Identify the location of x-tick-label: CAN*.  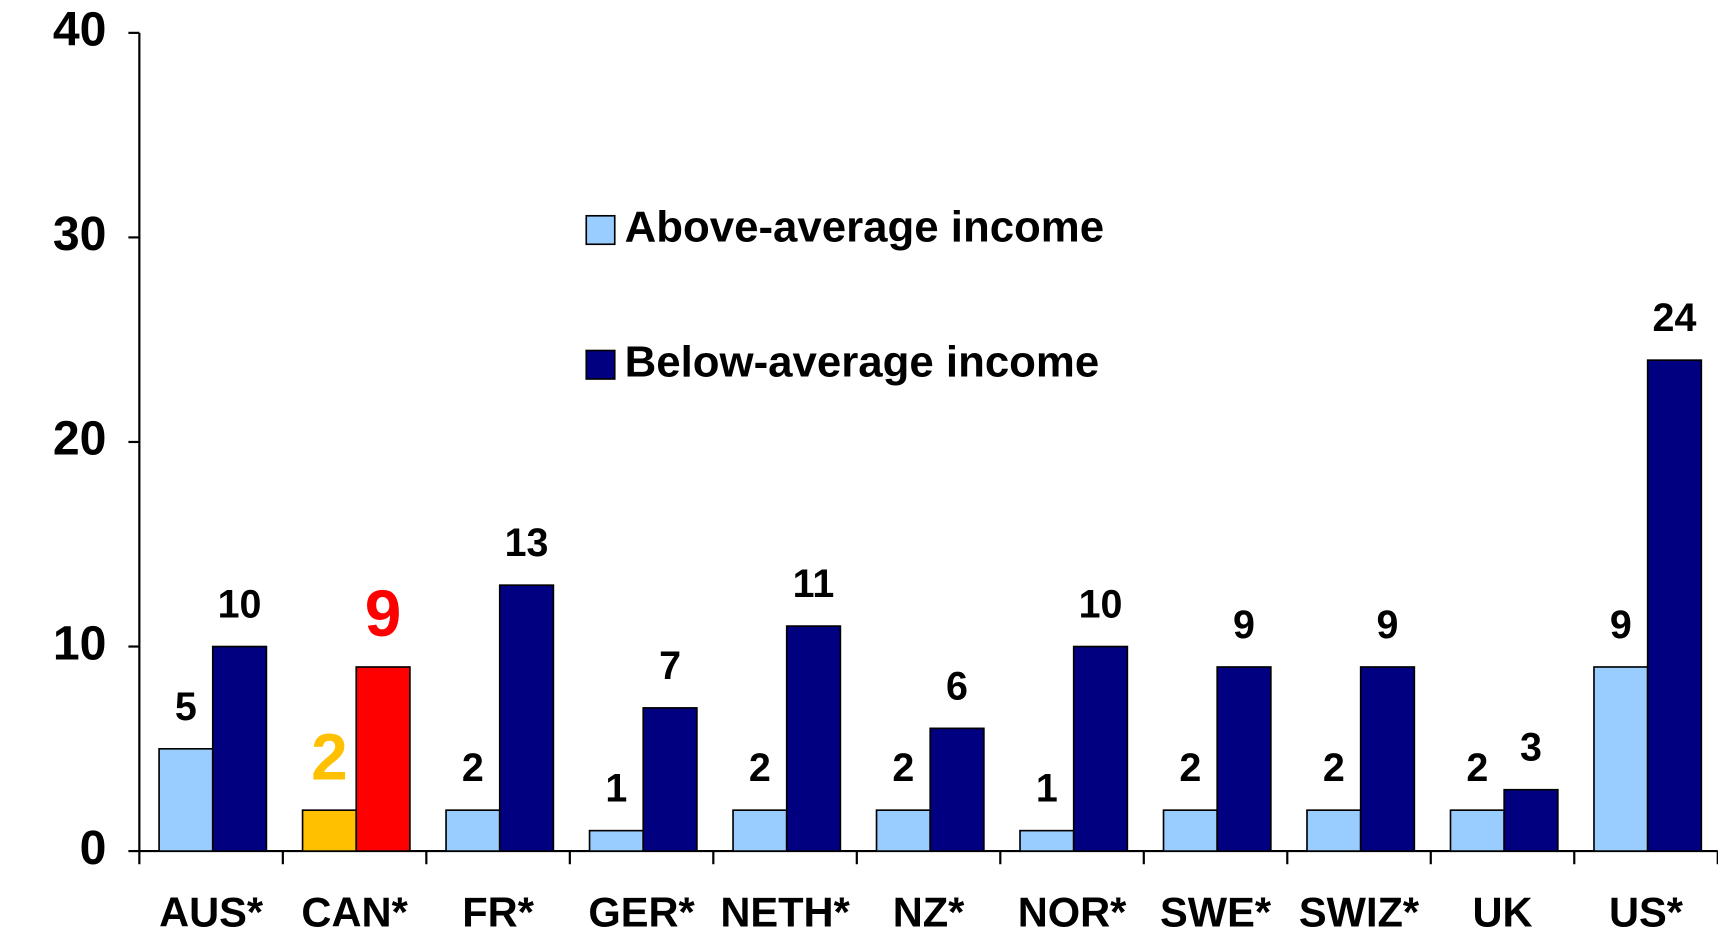
(354, 912).